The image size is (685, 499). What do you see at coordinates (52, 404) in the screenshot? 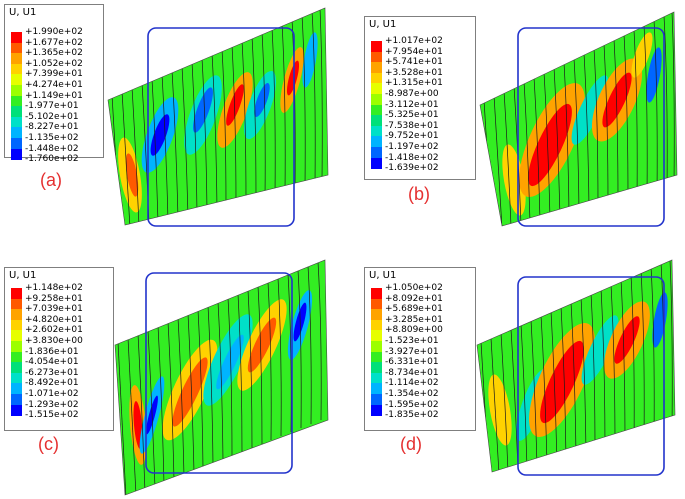
I see `legend-value: -1.293e+02` at bounding box center [52, 404].